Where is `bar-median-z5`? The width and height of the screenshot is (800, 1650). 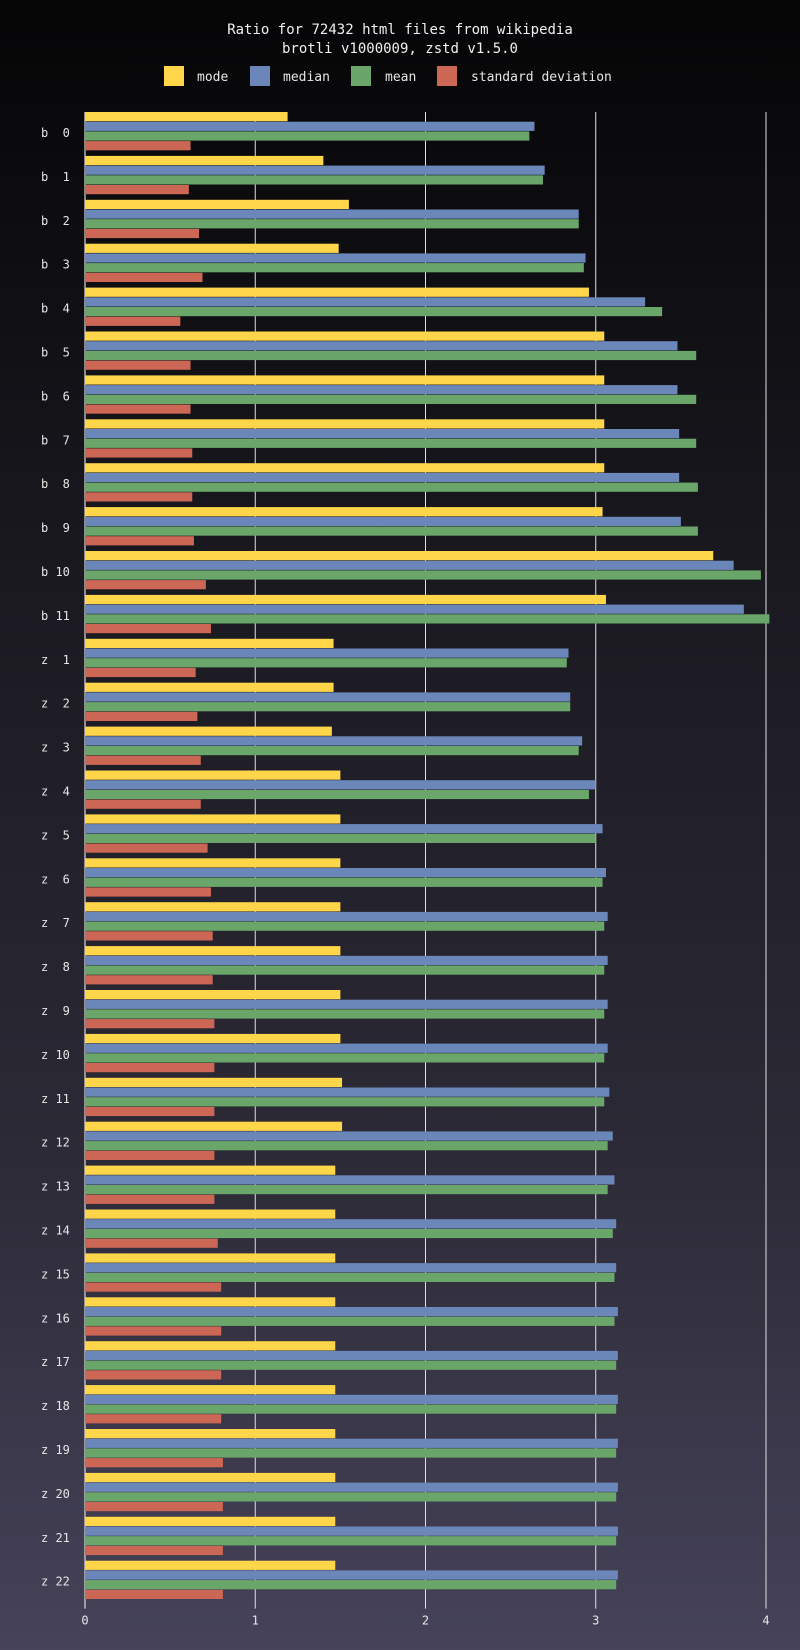 bar-median-z5 is located at coordinates (344, 829).